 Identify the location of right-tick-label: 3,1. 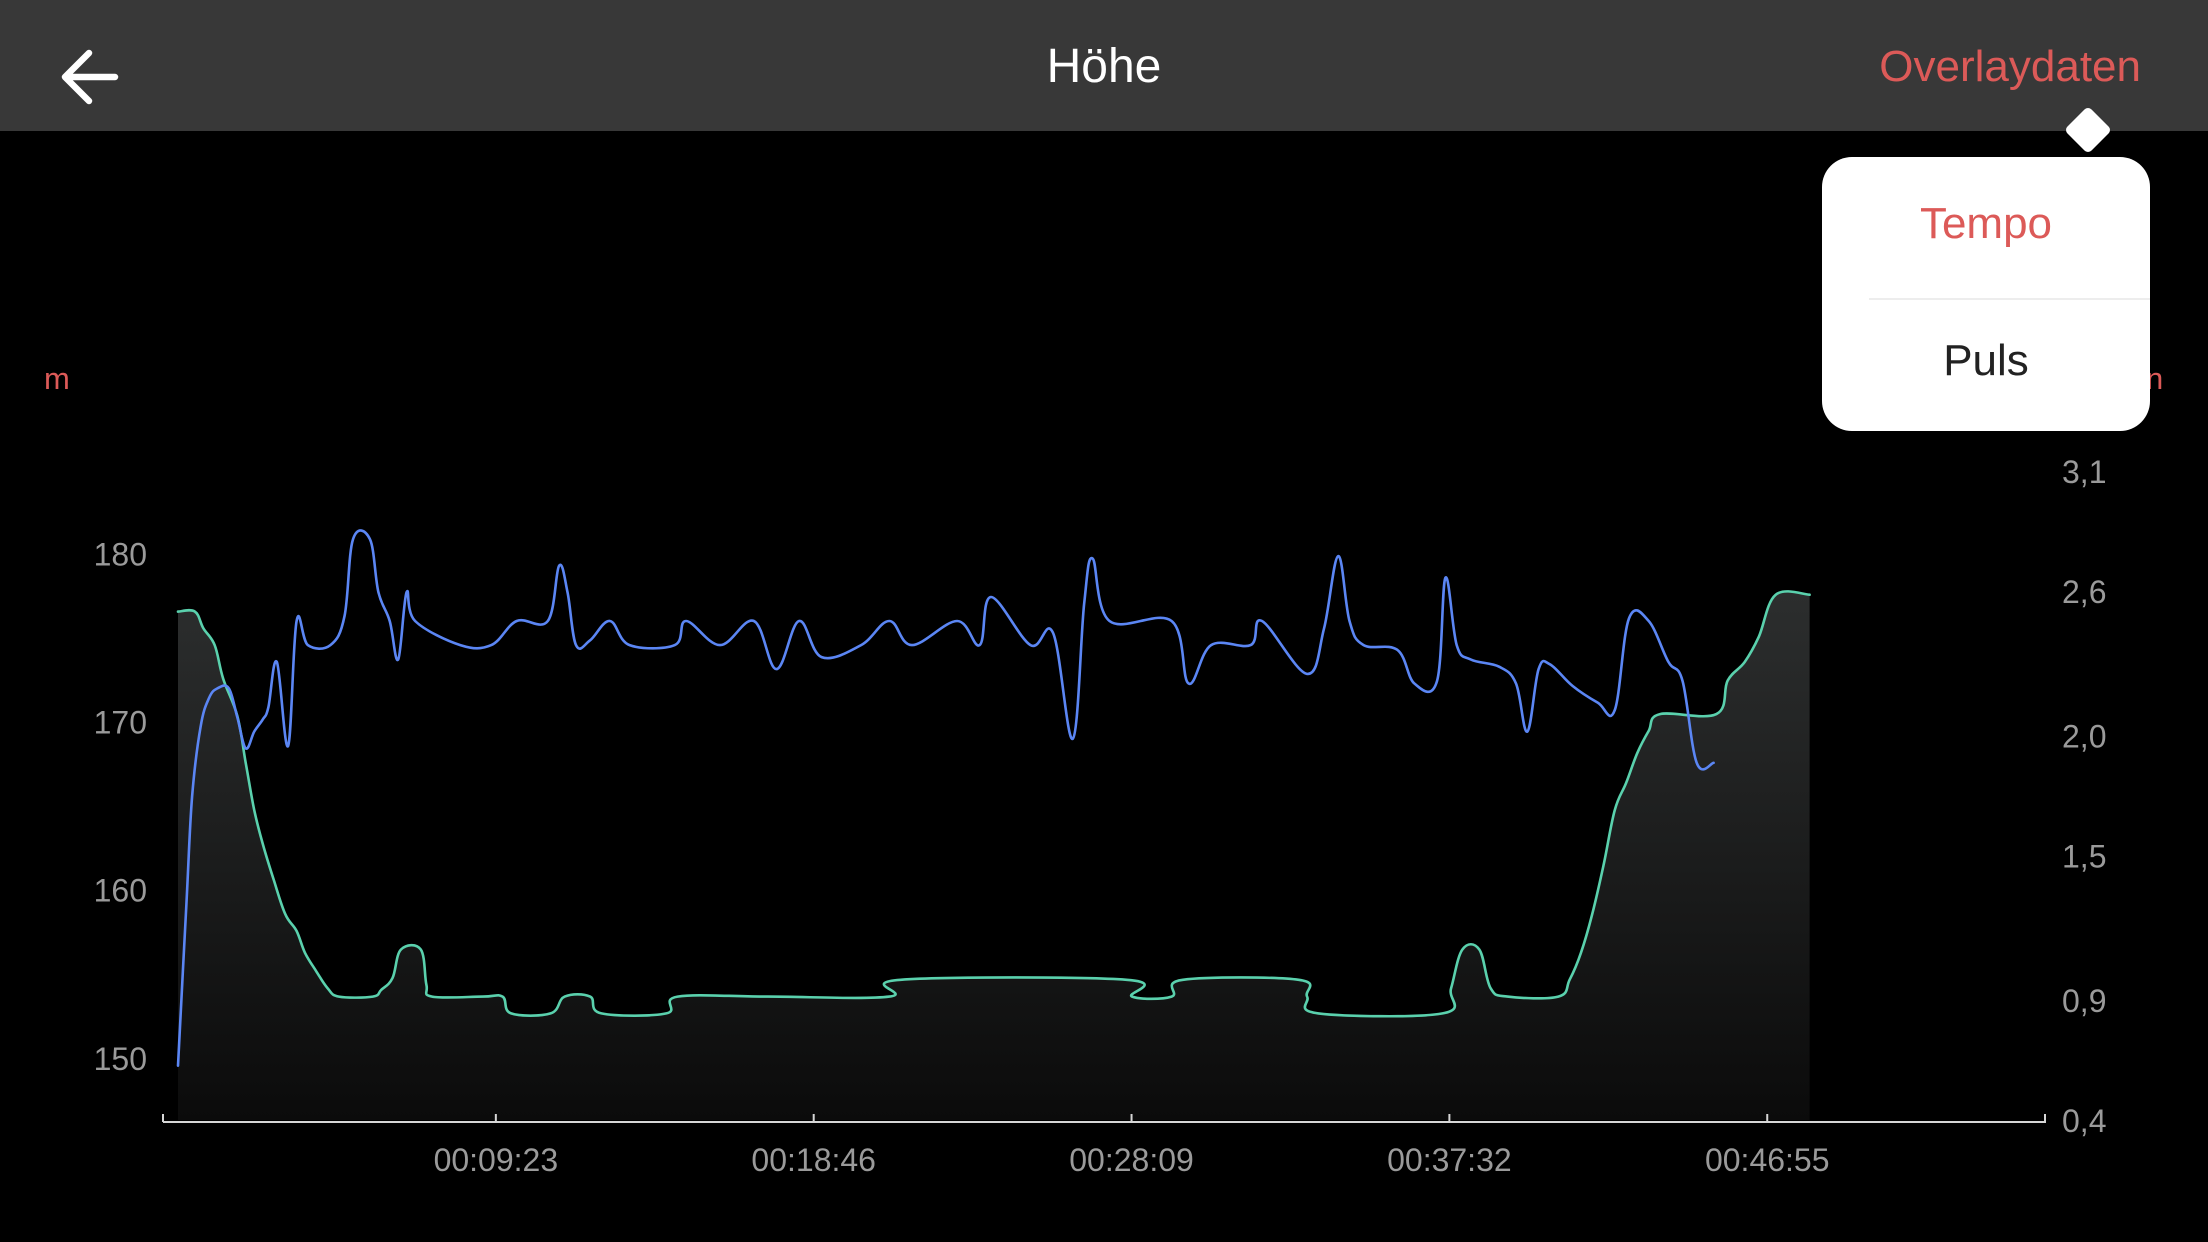
(2084, 472).